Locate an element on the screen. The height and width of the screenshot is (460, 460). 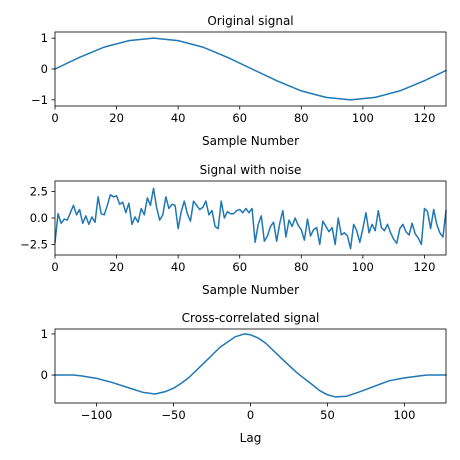
subplot-title: Original signal is located at coordinates (250, 21).